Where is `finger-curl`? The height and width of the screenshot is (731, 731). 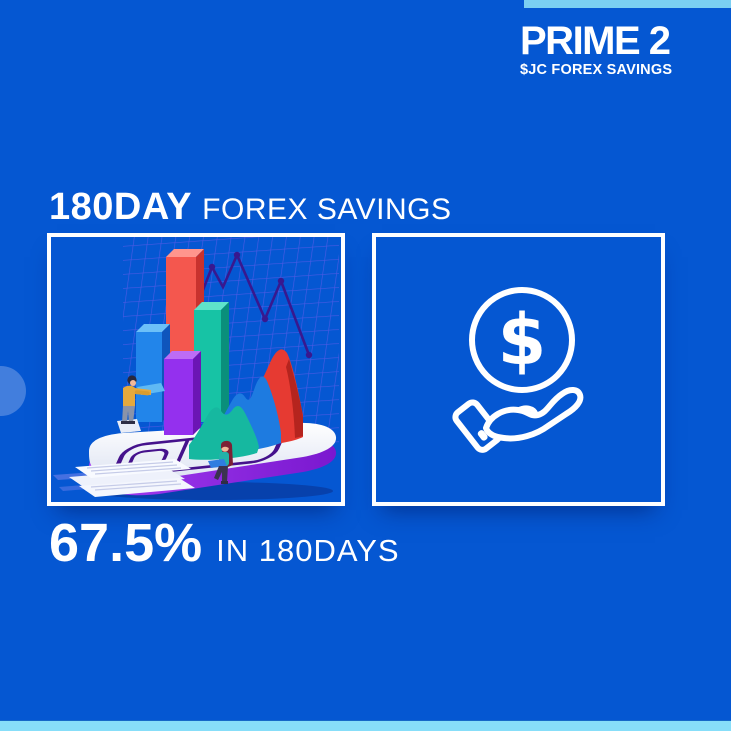
finger-curl is located at coordinates (526, 410).